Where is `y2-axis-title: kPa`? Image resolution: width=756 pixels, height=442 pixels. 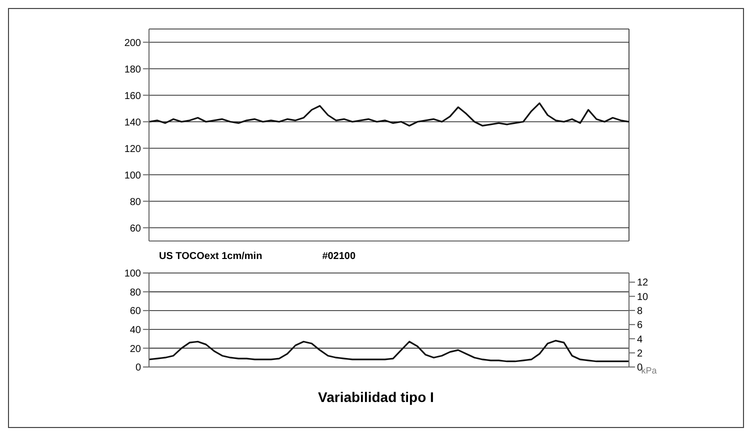
y2-axis-title: kPa is located at coordinates (649, 370).